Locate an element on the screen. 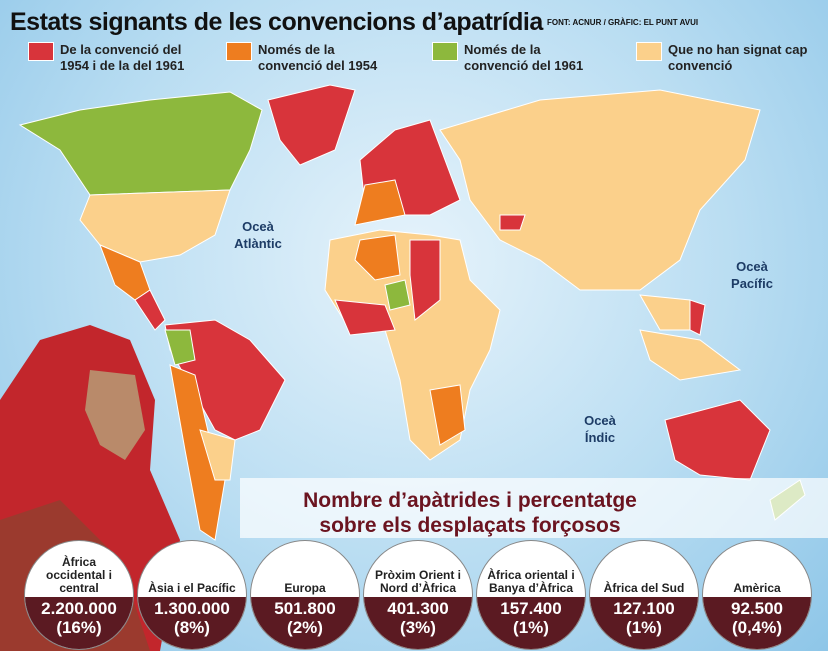  legend-label: Que no han signat cap convenció is located at coordinates (738, 57).